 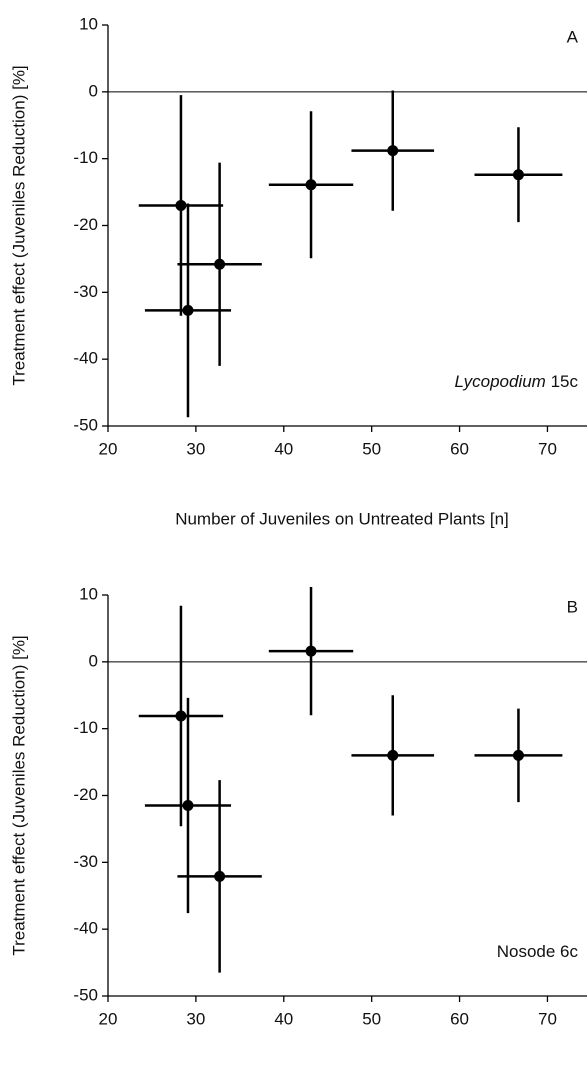 I want to click on annotation-part: Lycopodium, so click(x=502, y=381).